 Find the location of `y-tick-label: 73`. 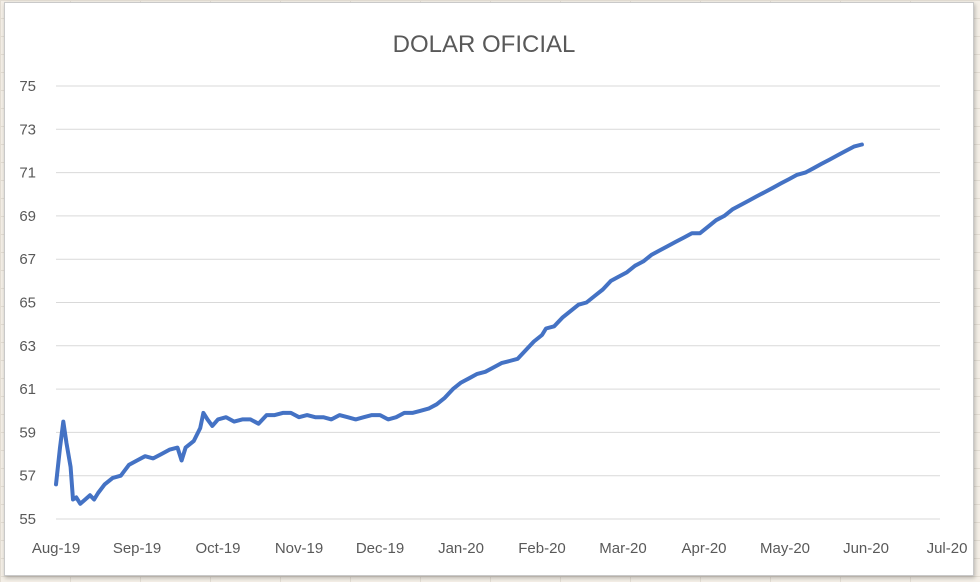

y-tick-label: 73 is located at coordinates (27, 129).